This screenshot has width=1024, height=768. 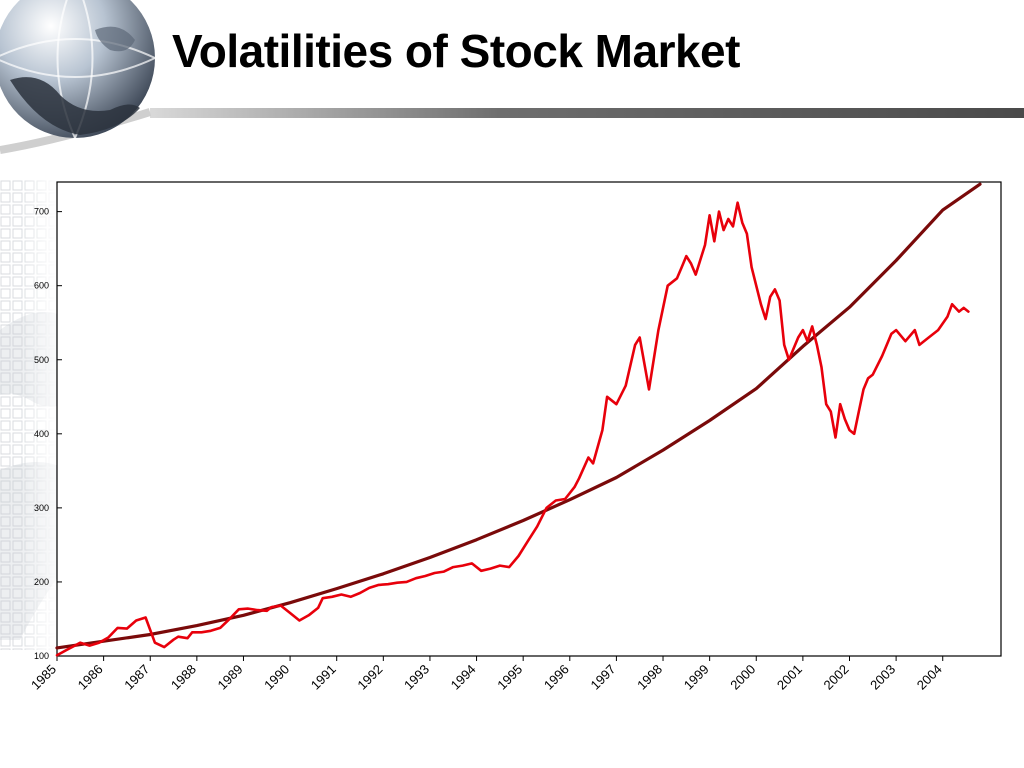 What do you see at coordinates (41, 656) in the screenshot?
I see `y-tick-label: 100` at bounding box center [41, 656].